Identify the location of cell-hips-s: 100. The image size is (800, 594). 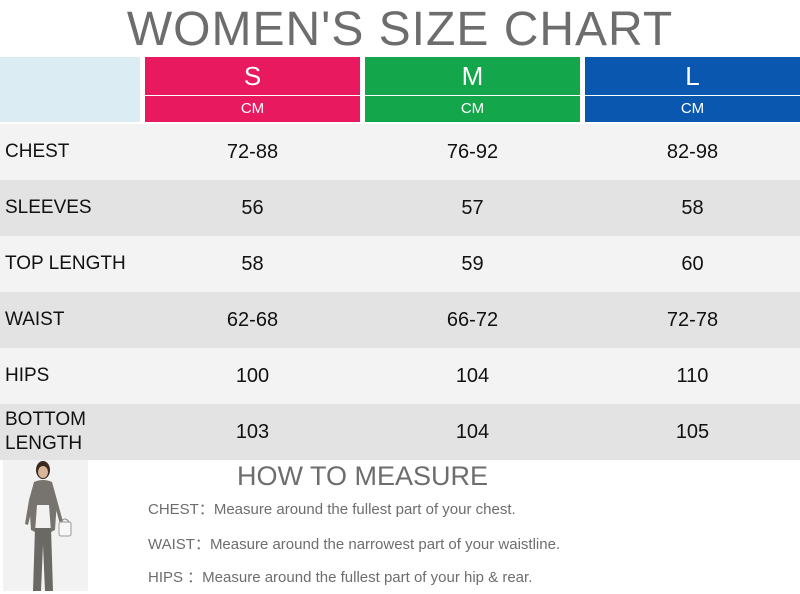
(252, 375).